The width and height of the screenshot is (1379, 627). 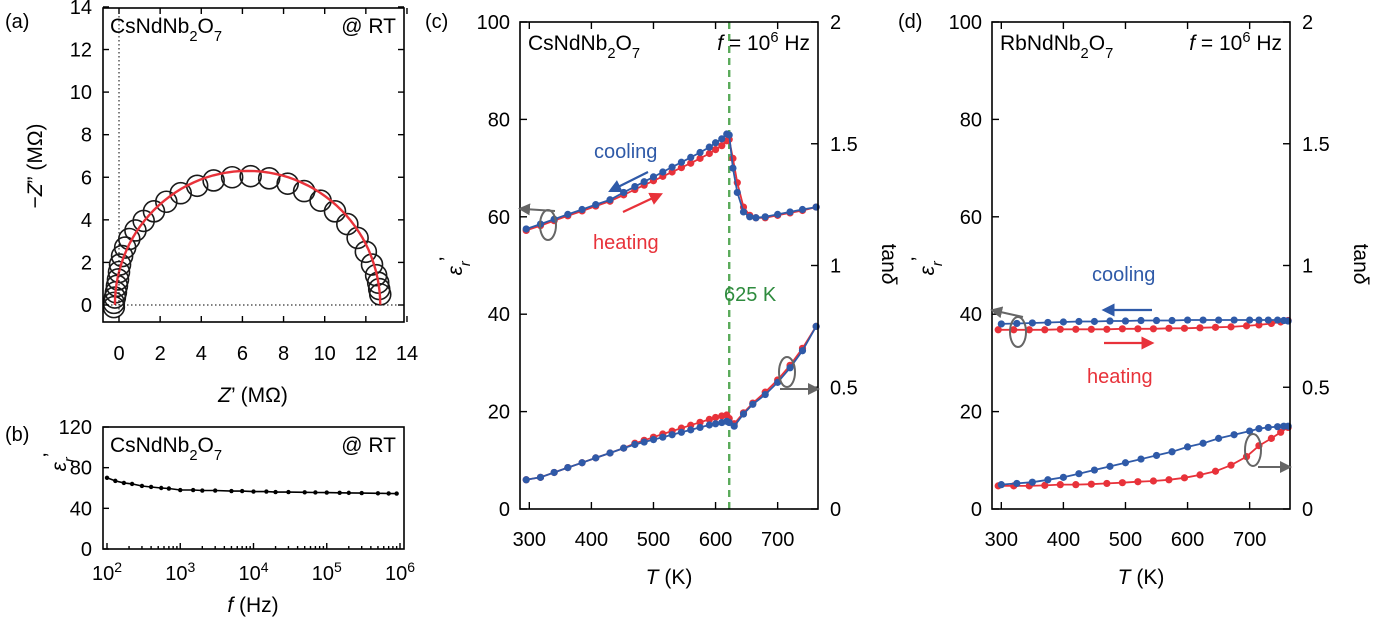 I want to click on panel-d-ytick-right-label: 2, so click(x=1307, y=23).